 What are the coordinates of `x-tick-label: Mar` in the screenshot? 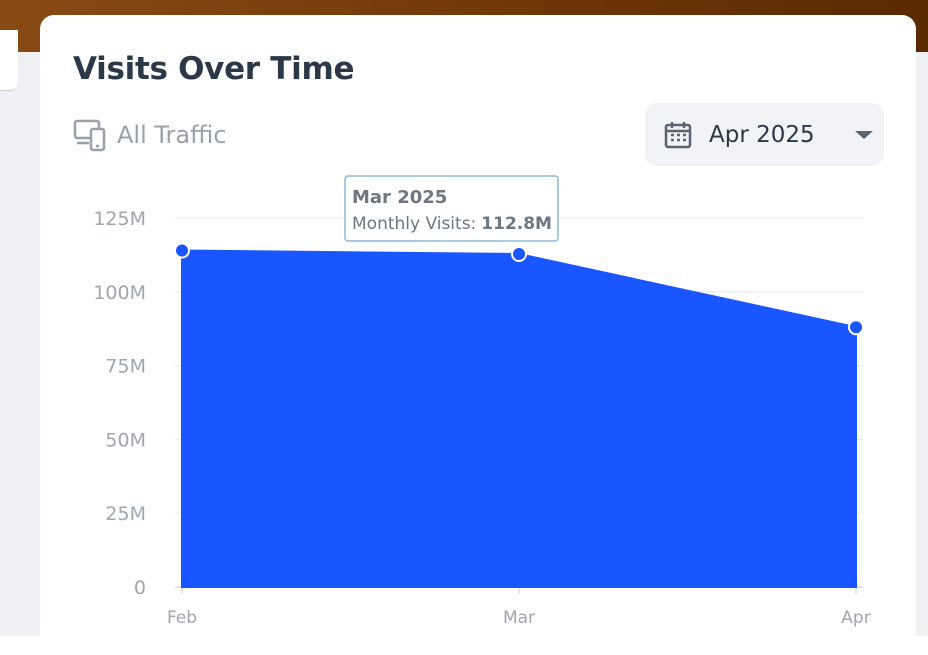 It's located at (519, 618).